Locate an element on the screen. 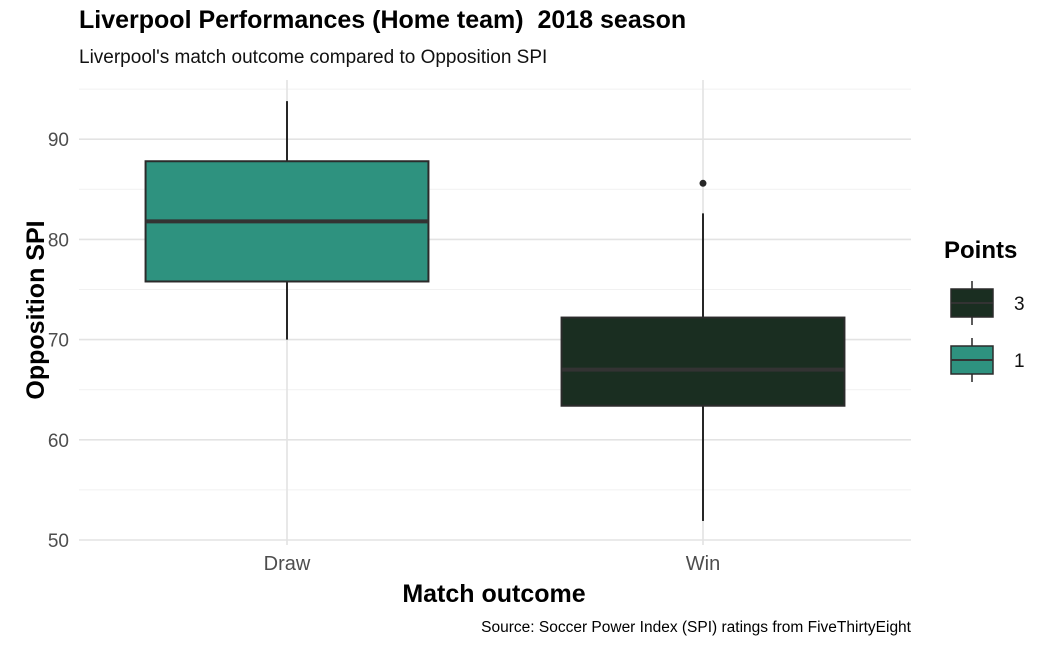  x-tick-label: Win is located at coordinates (703, 564).